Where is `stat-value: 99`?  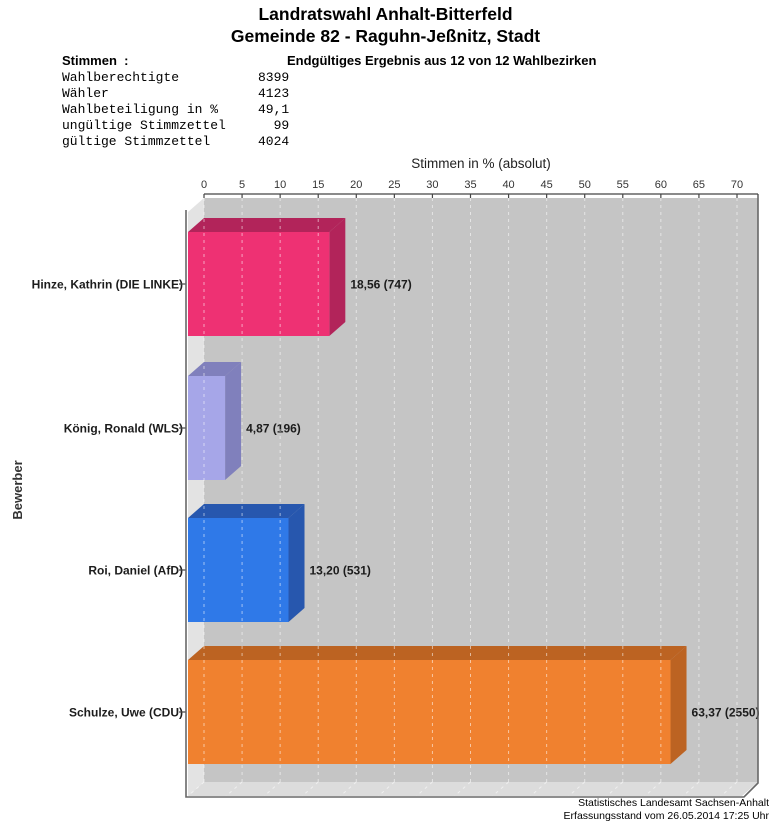 stat-value: 99 is located at coordinates (281, 125).